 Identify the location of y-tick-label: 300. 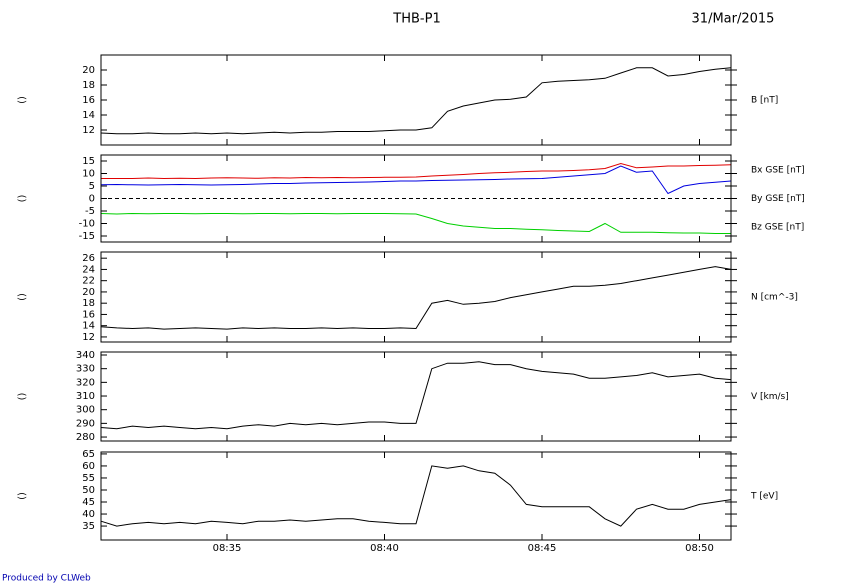
(85, 410).